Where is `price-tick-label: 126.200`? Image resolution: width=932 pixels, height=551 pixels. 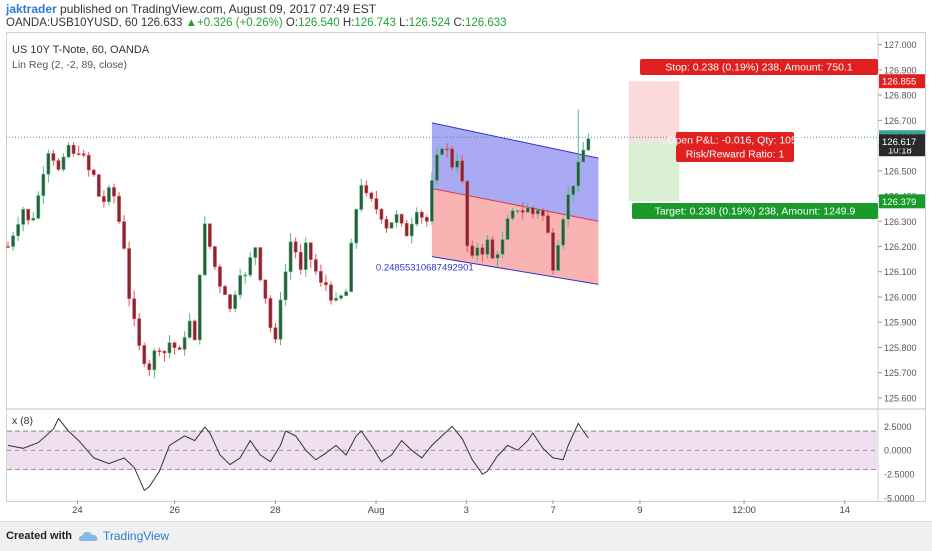 price-tick-label: 126.200 is located at coordinates (900, 247).